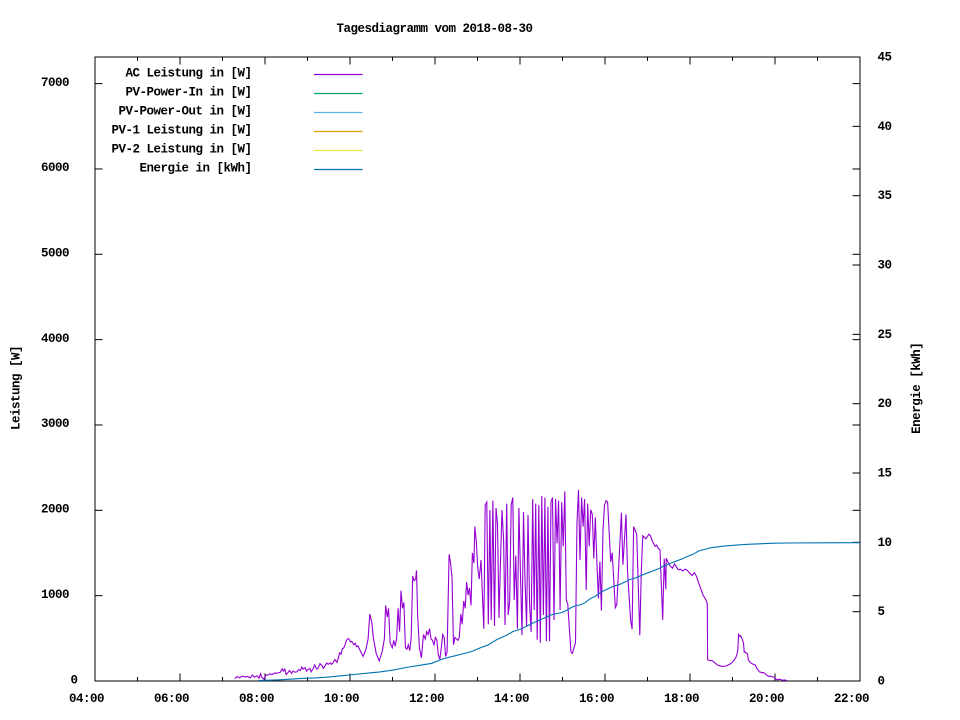 Image resolution: width=960 pixels, height=720 pixels. I want to click on svg-text: 35, so click(885, 196).